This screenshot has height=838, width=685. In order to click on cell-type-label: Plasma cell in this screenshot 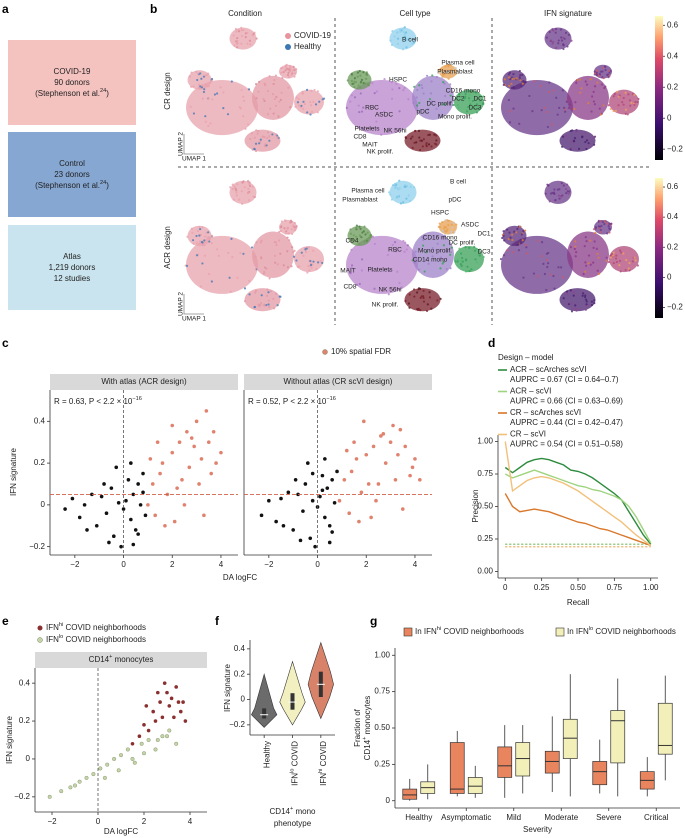, I will do `click(458, 63)`.